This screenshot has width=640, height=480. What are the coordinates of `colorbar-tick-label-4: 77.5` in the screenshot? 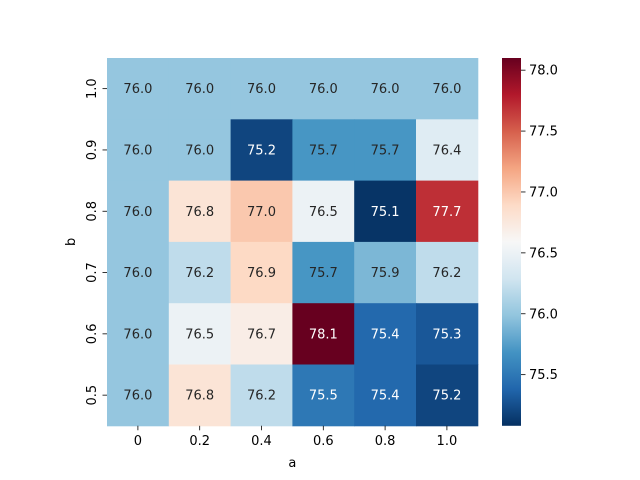 It's located at (543, 132).